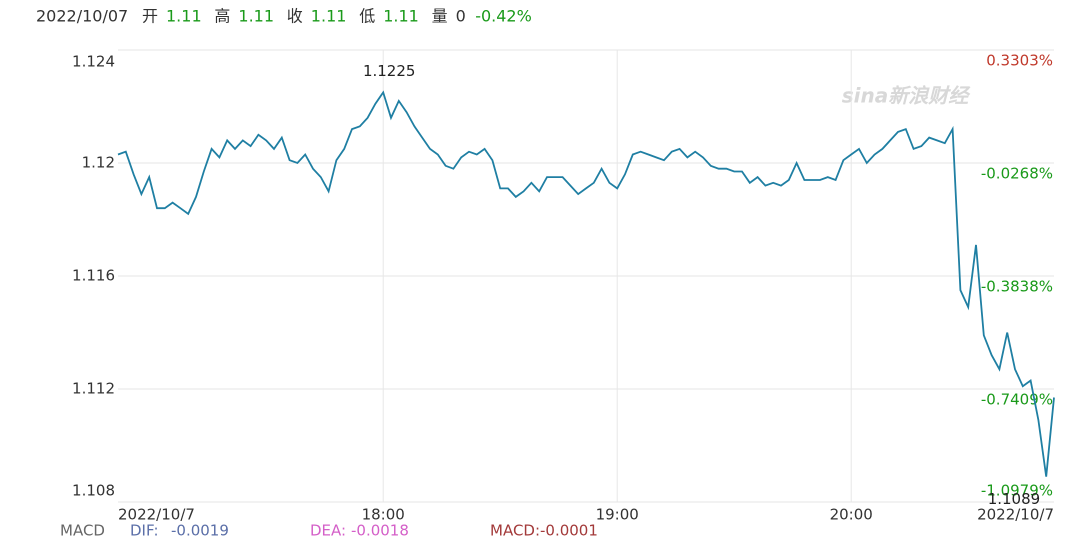 The image size is (1080, 549). I want to click on header-label: 开, so click(150, 16).